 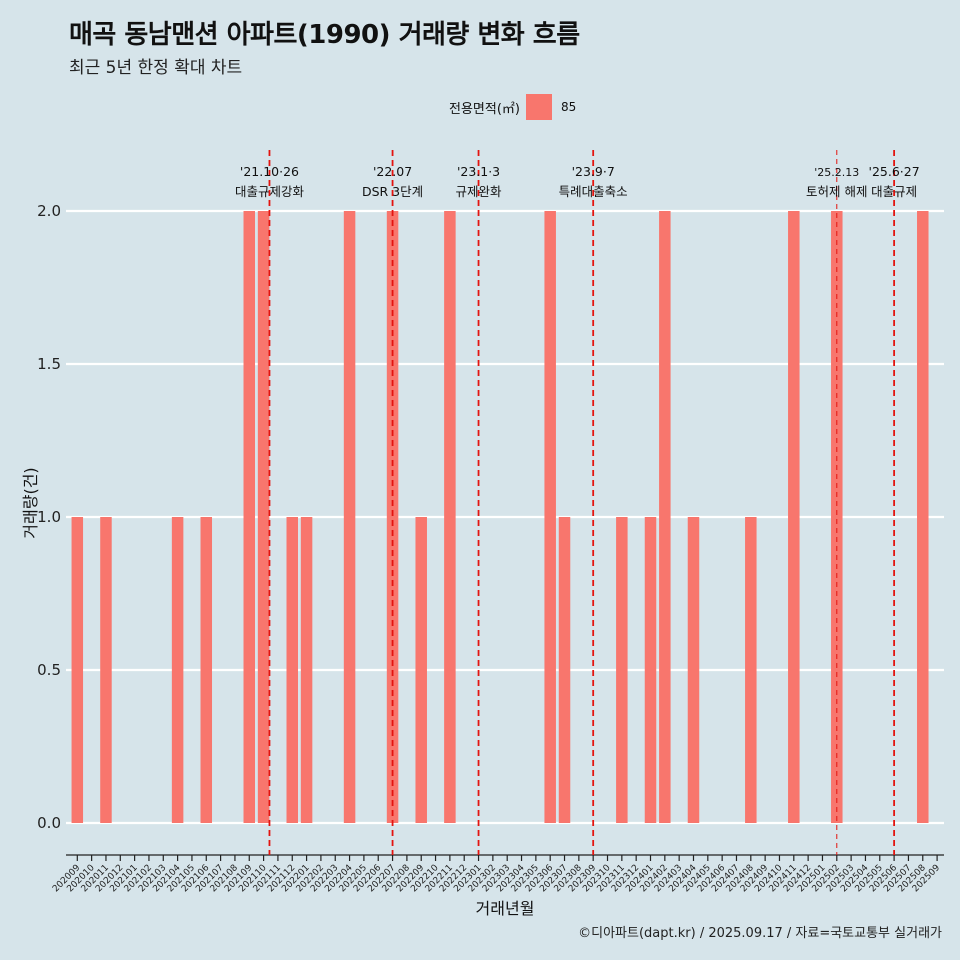 What do you see at coordinates (270, 191) in the screenshot?
I see `event-name-label: 대출규제강화` at bounding box center [270, 191].